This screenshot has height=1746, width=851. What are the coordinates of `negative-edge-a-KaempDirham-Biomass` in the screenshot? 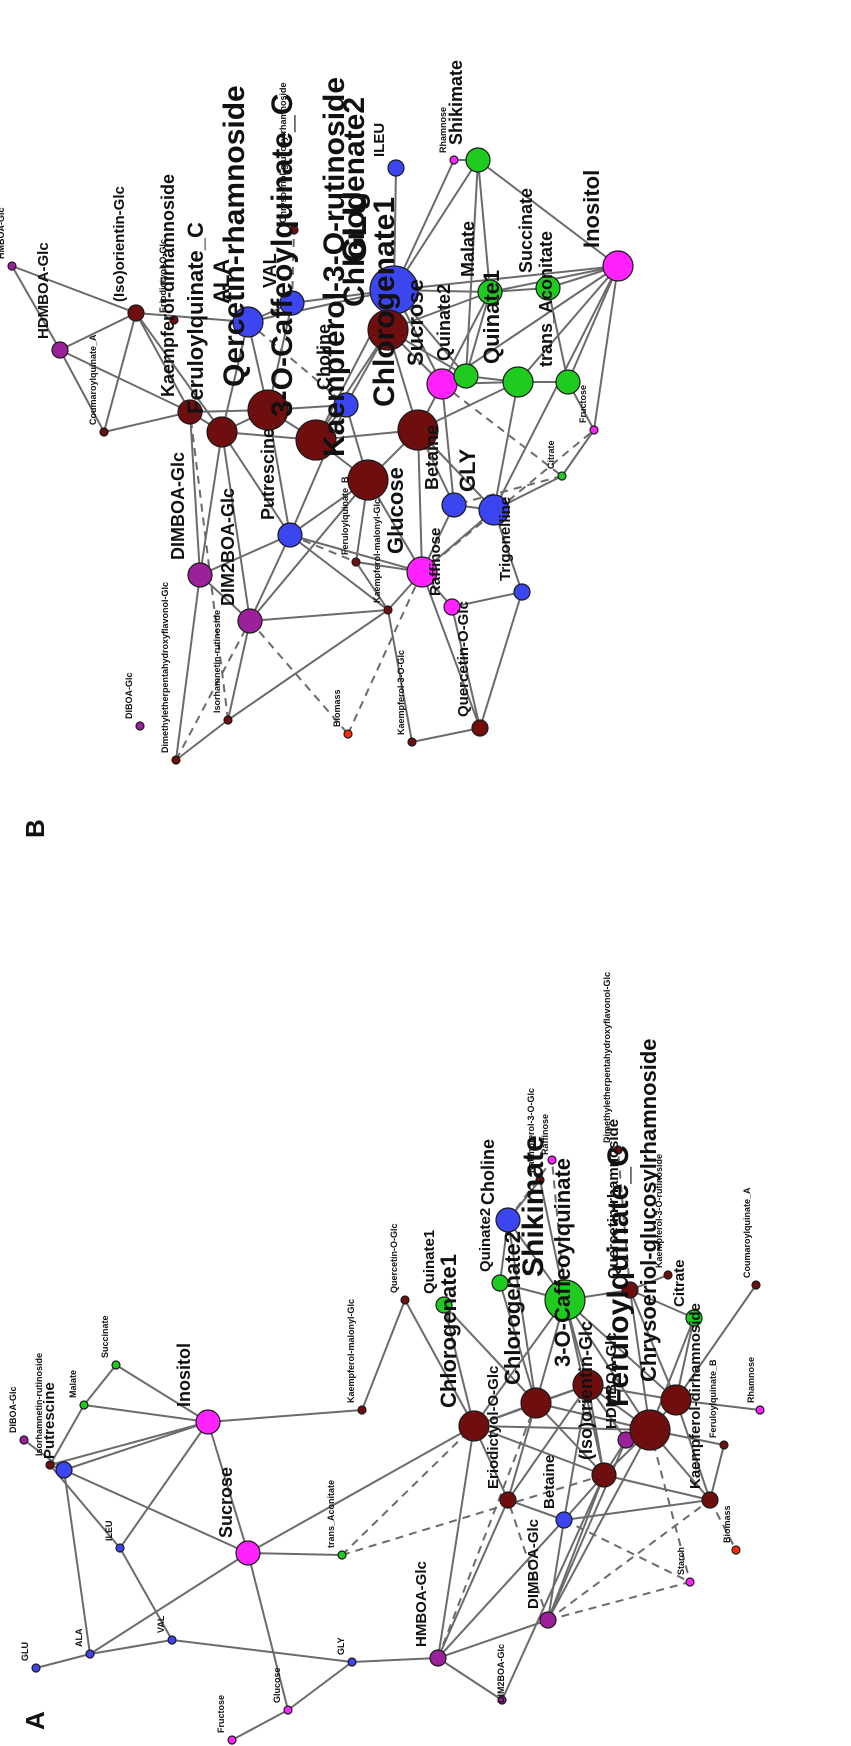 It's located at (723, 1525).